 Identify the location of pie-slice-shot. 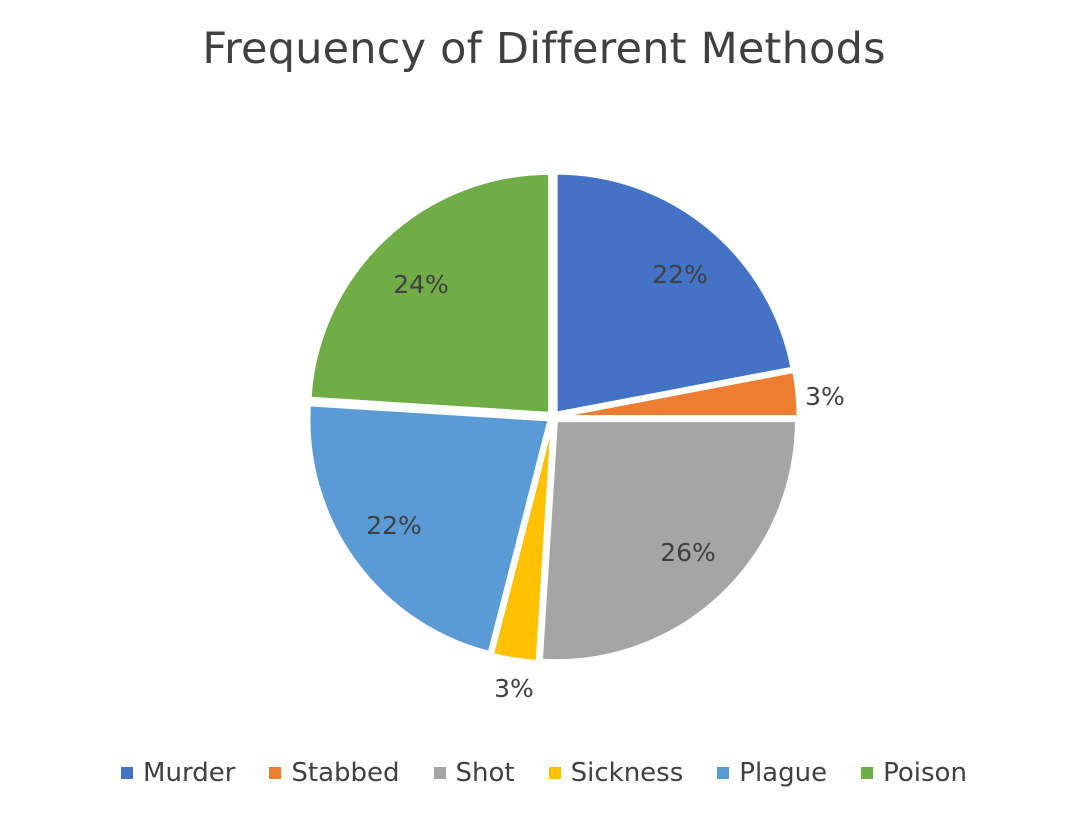
(668, 541).